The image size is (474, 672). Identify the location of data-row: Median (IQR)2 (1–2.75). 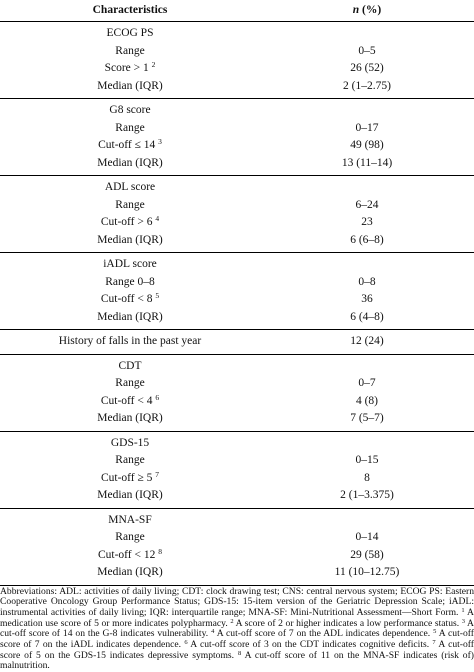
(237, 88).